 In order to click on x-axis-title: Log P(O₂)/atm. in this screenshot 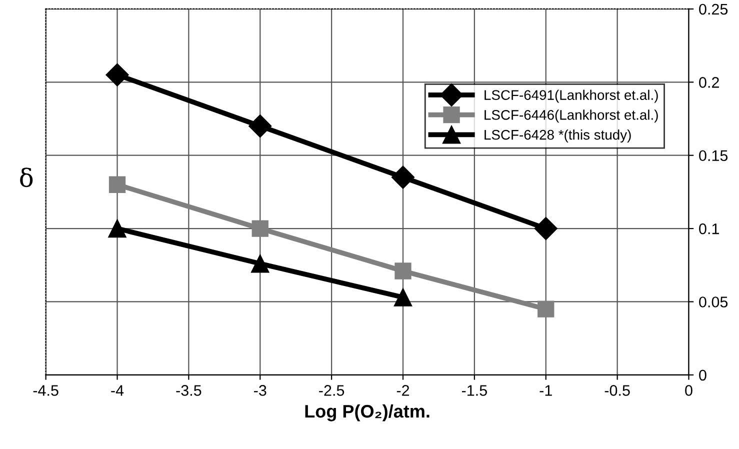, I will do `click(367, 413)`.